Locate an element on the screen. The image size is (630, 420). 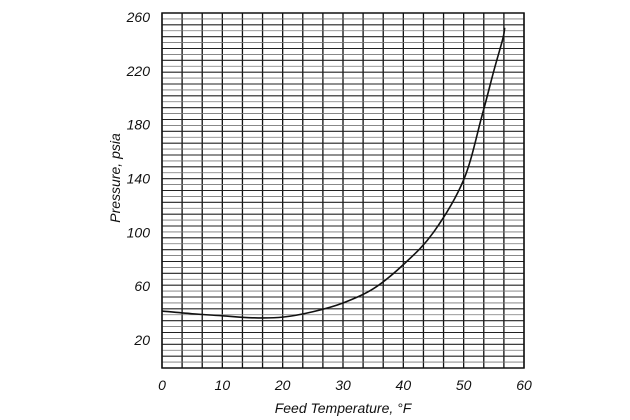
x-tick-label: 50 is located at coordinates (464, 385).